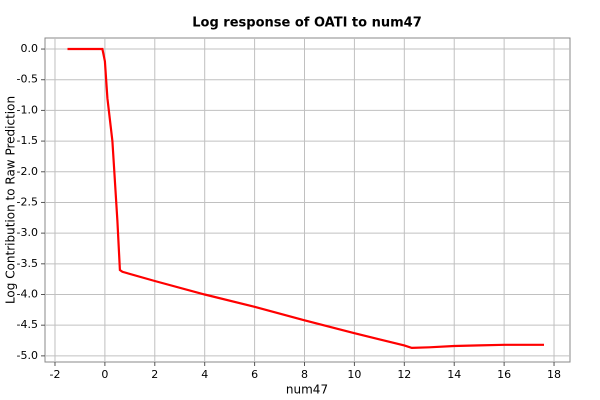  I want to click on y-tick-label: -5.0, so click(27, 355).